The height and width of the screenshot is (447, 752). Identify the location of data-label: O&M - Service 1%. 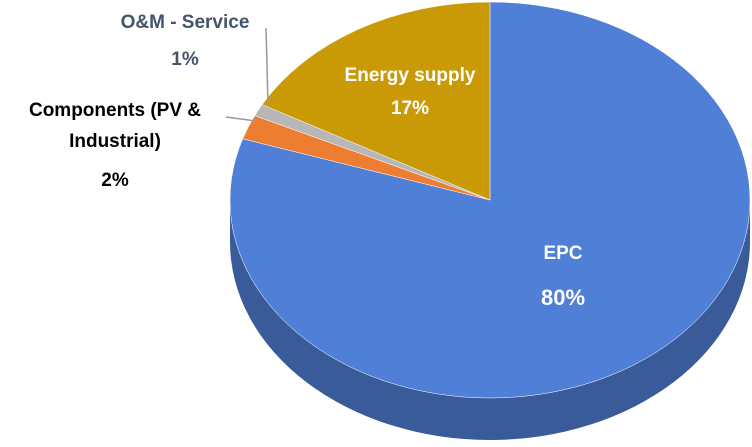
(185, 41).